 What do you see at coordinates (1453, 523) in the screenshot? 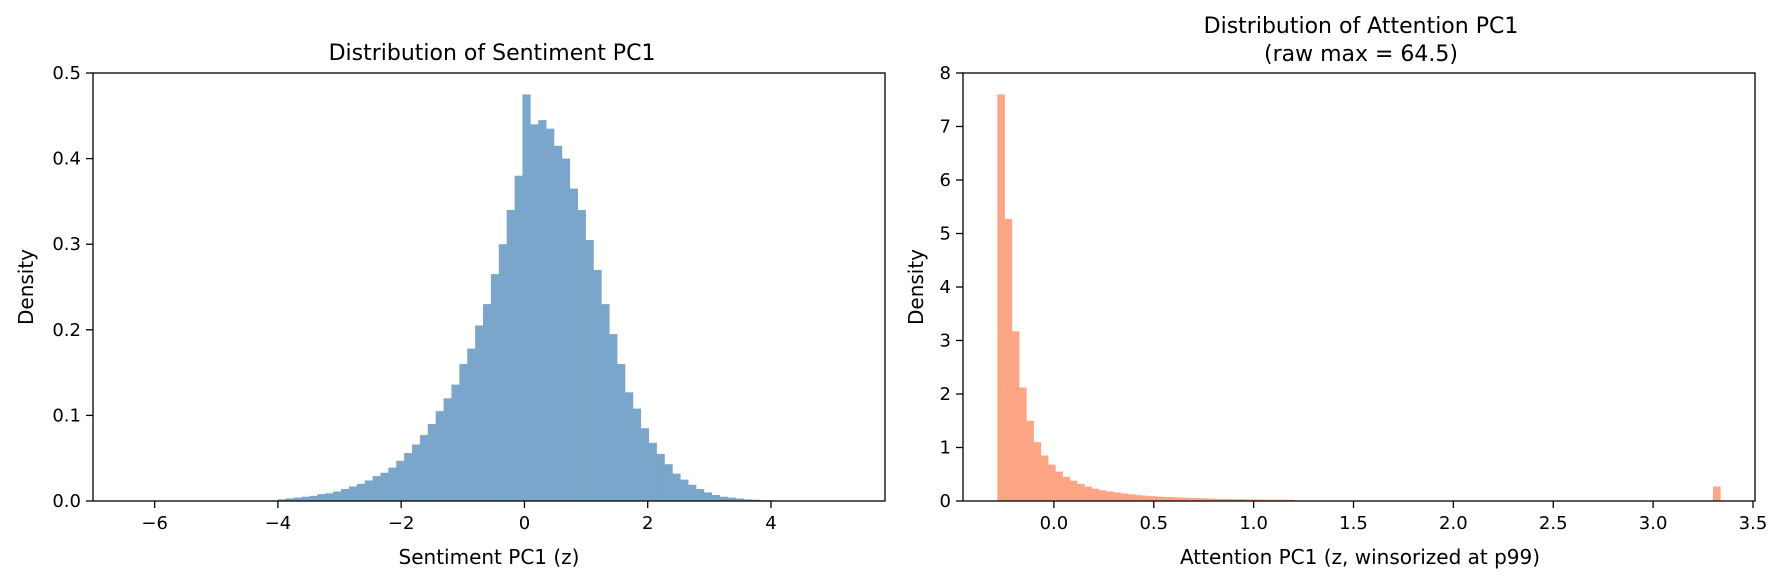
I see `x-tick-label: 2.0` at bounding box center [1453, 523].